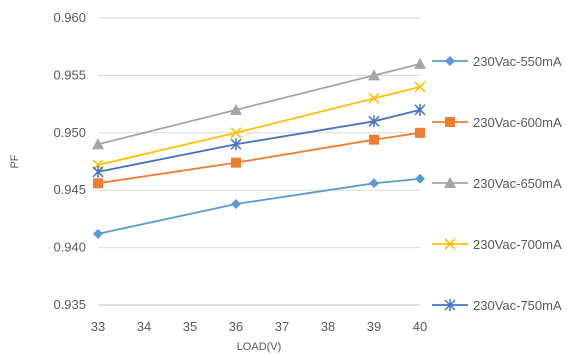 This screenshot has height=354, width=567. I want to click on legend-label: 230Vac-750mA, so click(517, 305).